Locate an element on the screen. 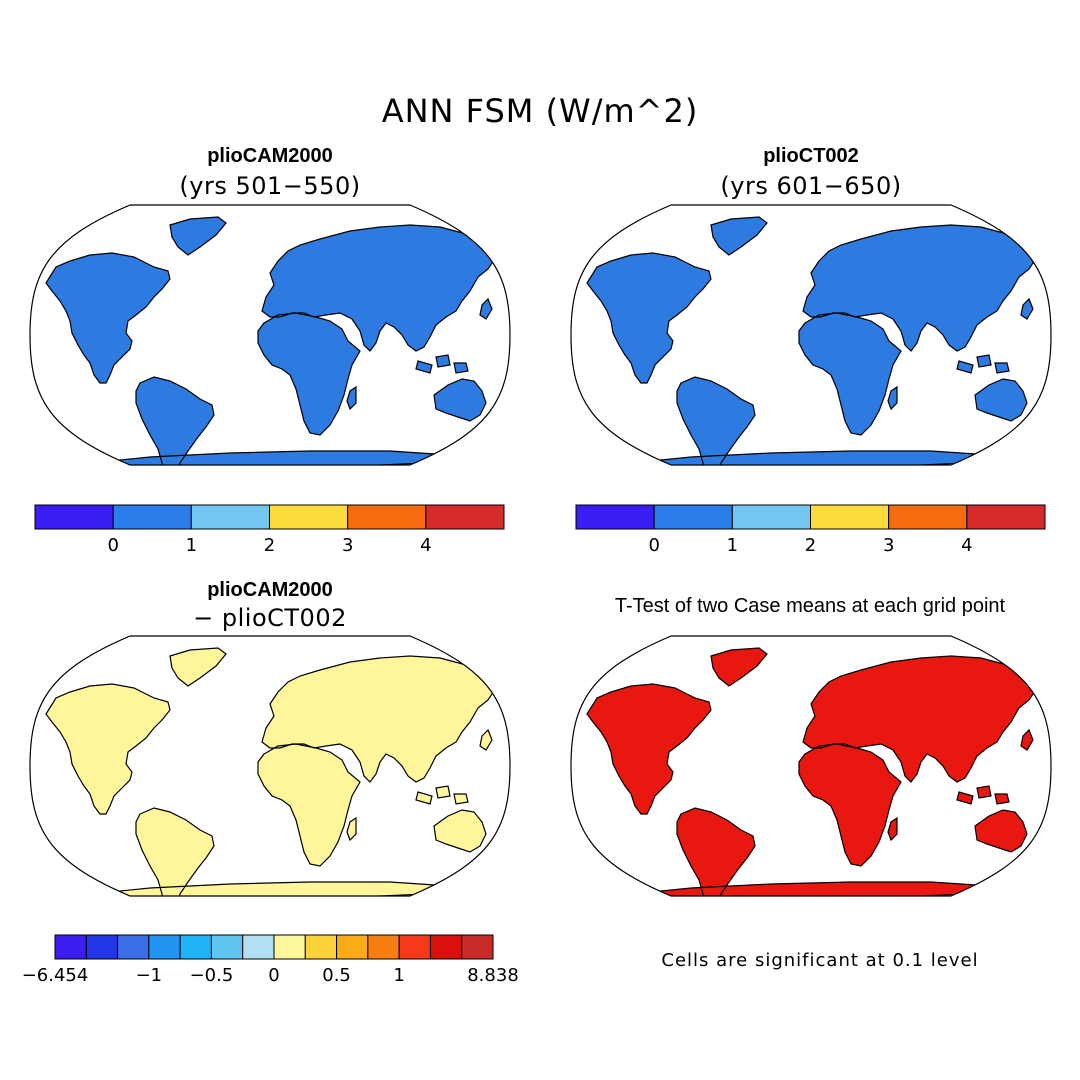  colorbar-case2: 0 1 2 3 4 is located at coordinates (810, 530).